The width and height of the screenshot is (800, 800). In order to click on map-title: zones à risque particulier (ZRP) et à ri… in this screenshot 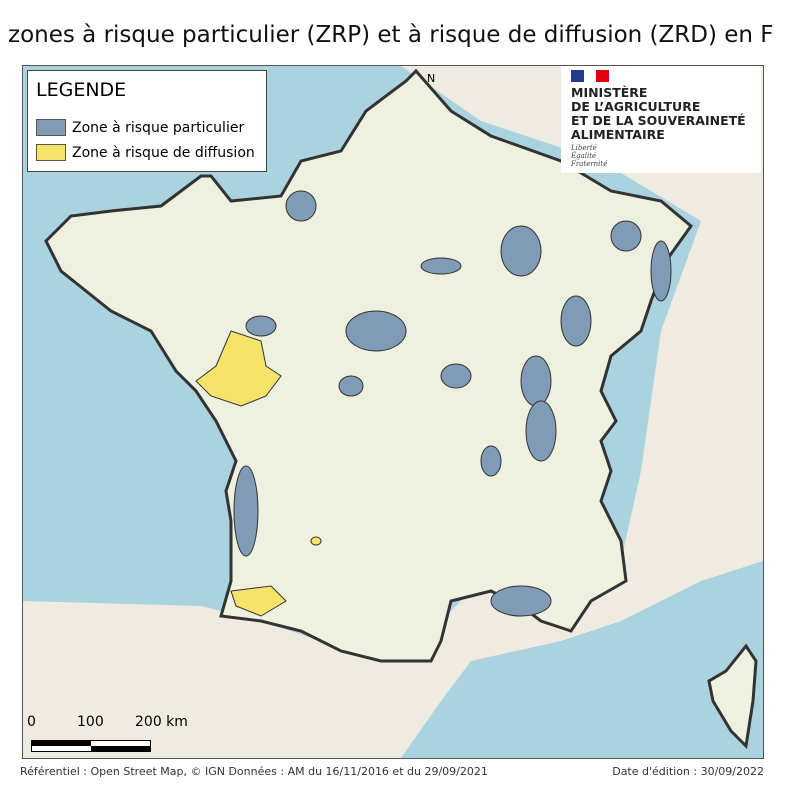, I will do `click(391, 35)`.